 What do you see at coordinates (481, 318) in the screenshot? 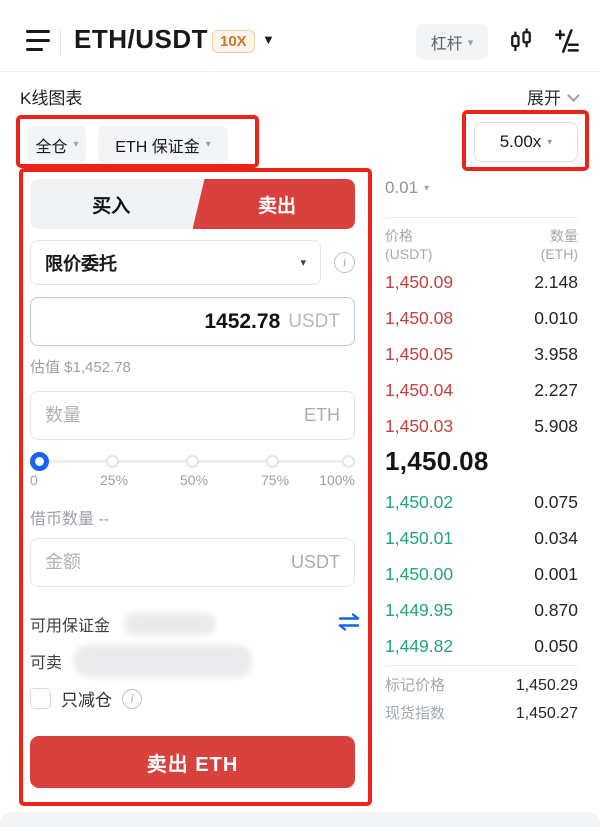
I see `ask-row: 1,450.08 0.010` at bounding box center [481, 318].